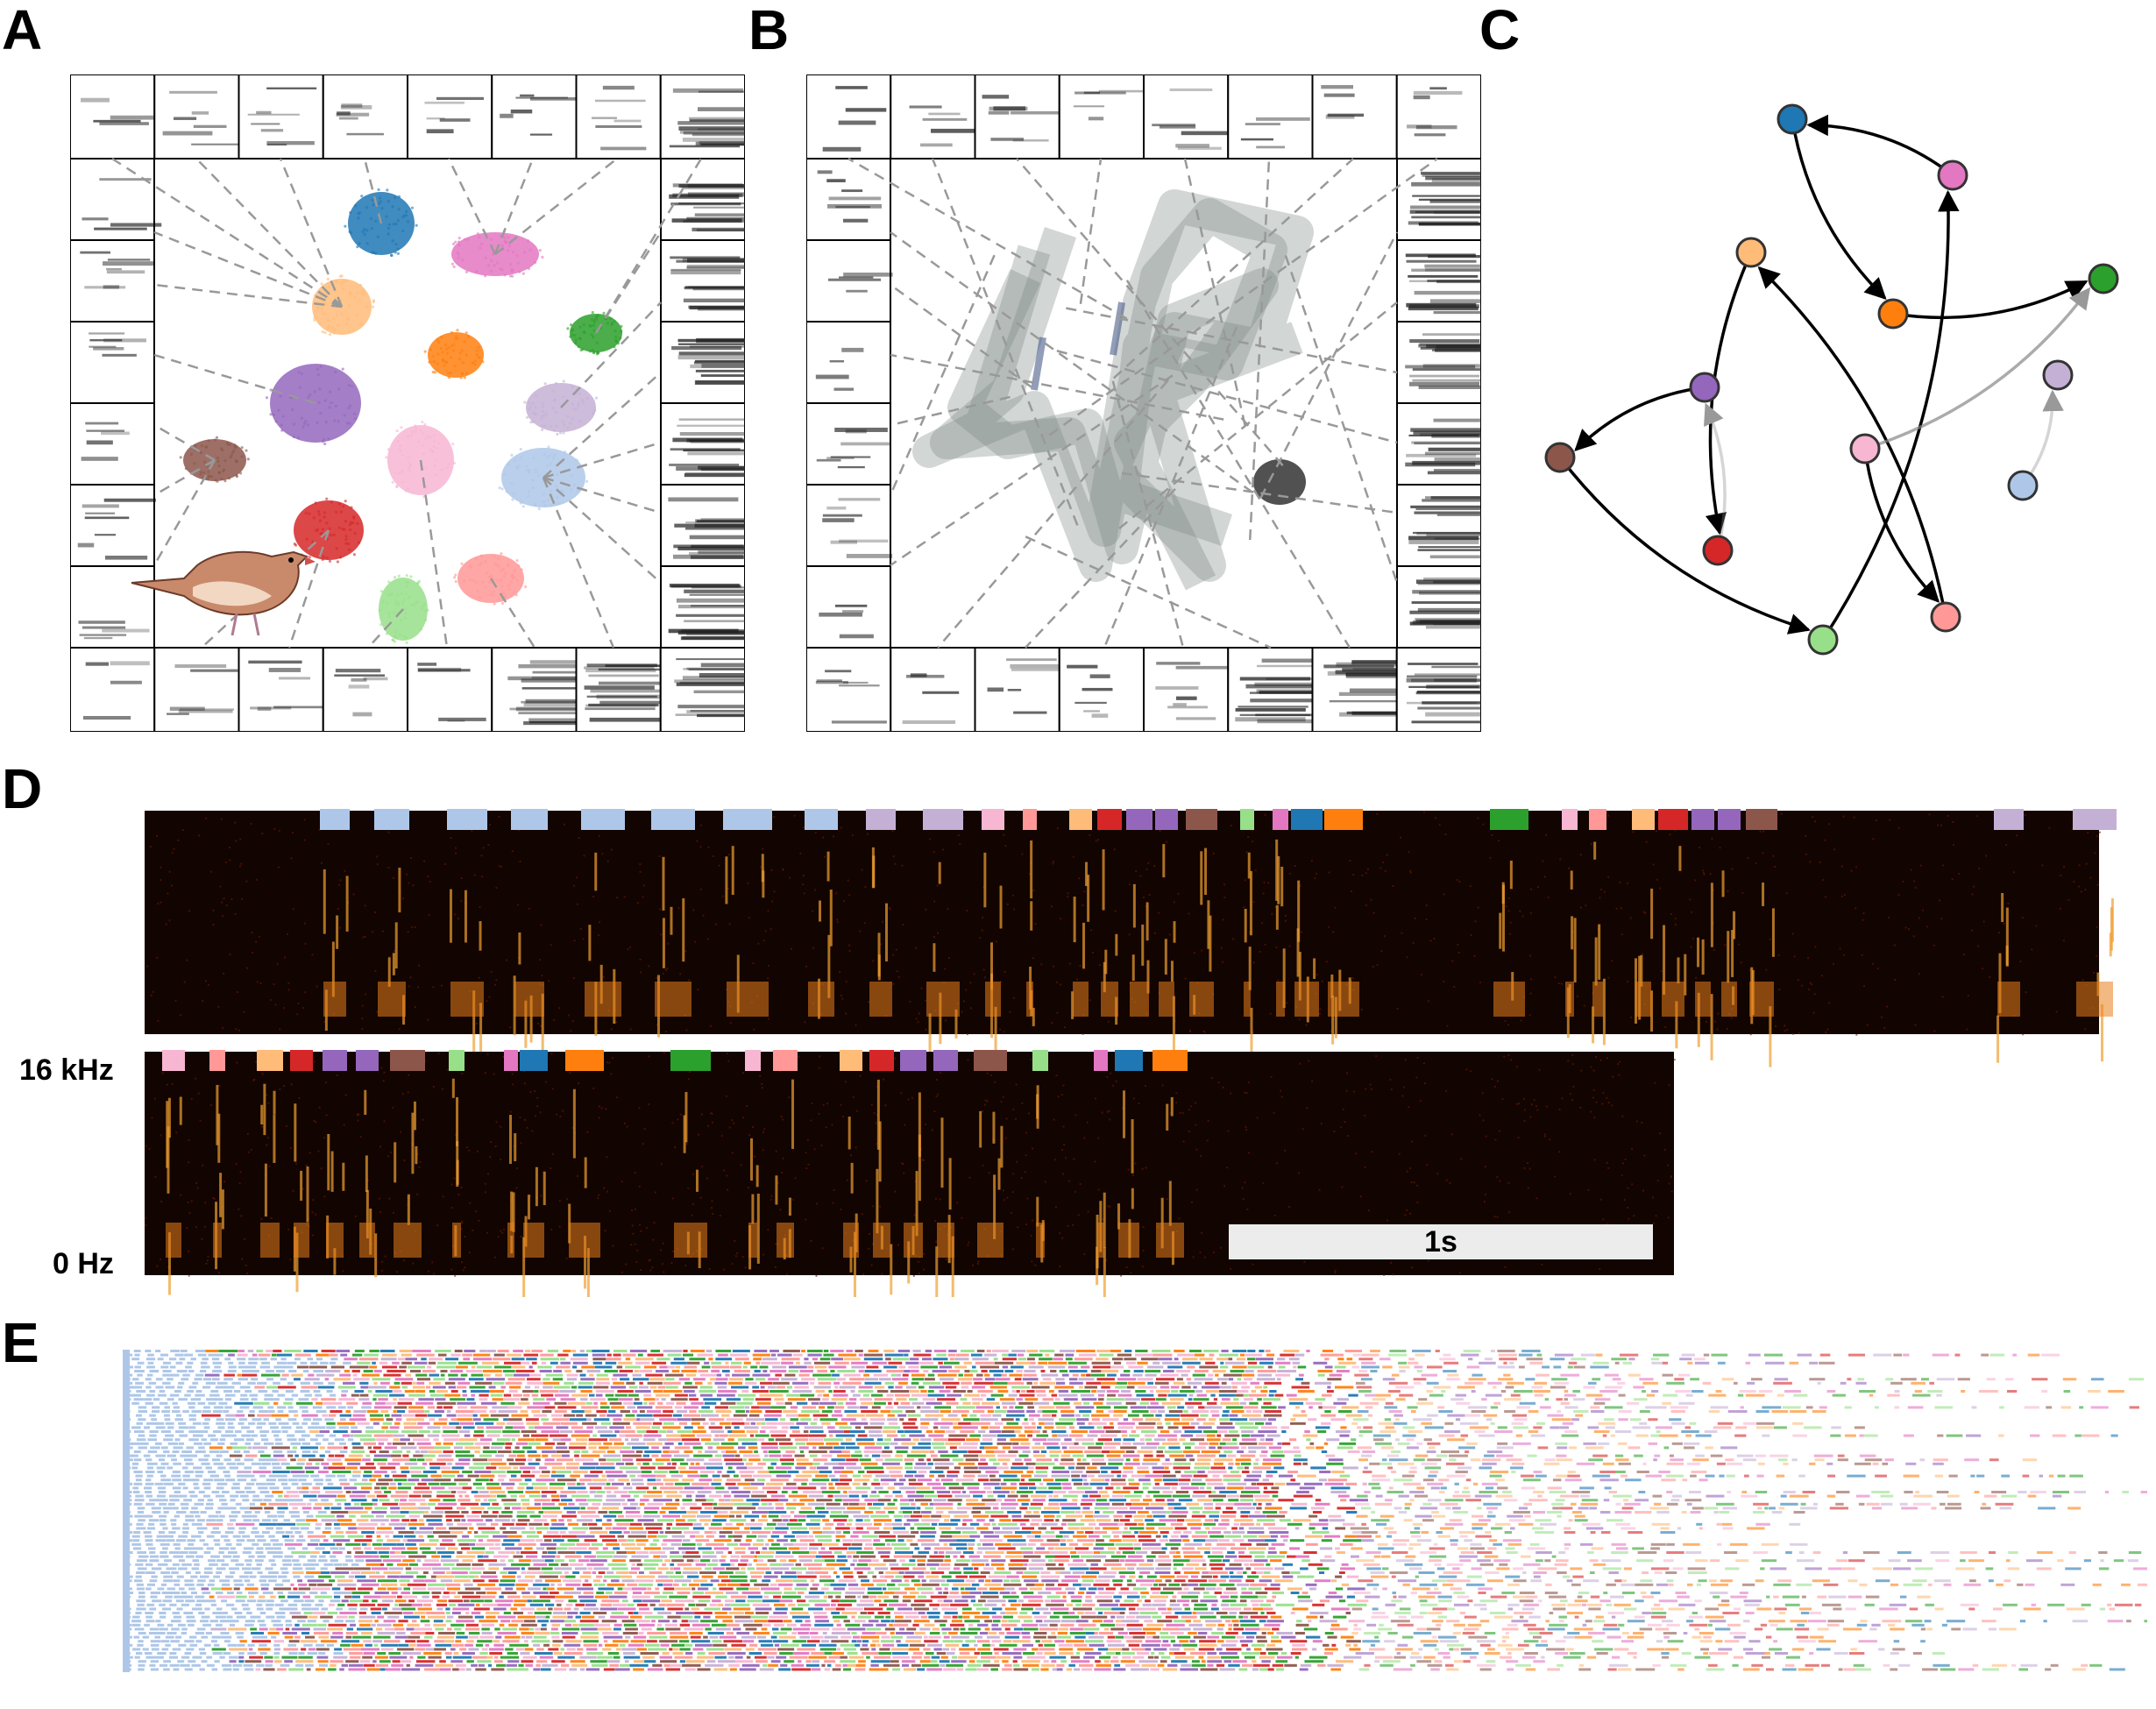 The height and width of the screenshot is (1709, 2156). Describe the element at coordinates (990, 1060) in the screenshot. I see `syllable-label-brown` at that location.